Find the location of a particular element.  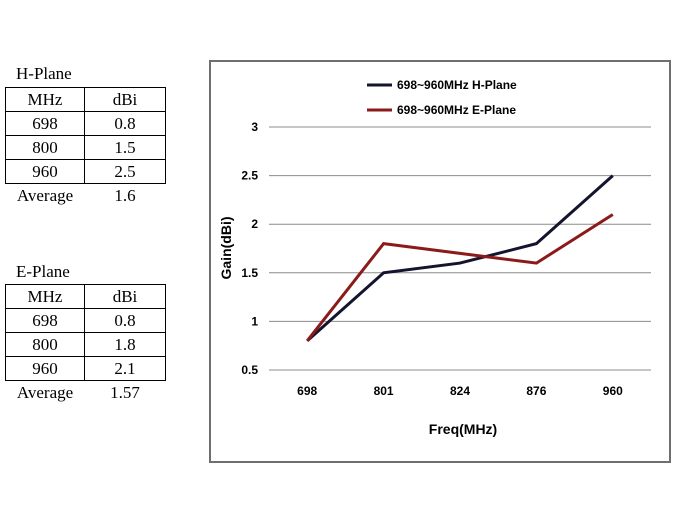

y-tick-label: 2.5 is located at coordinates (249, 176).